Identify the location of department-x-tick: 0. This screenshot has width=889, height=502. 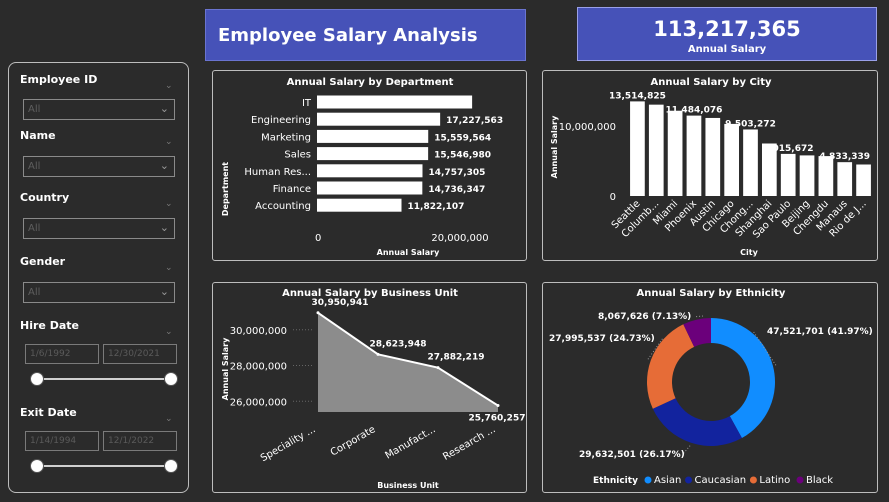
(318, 238).